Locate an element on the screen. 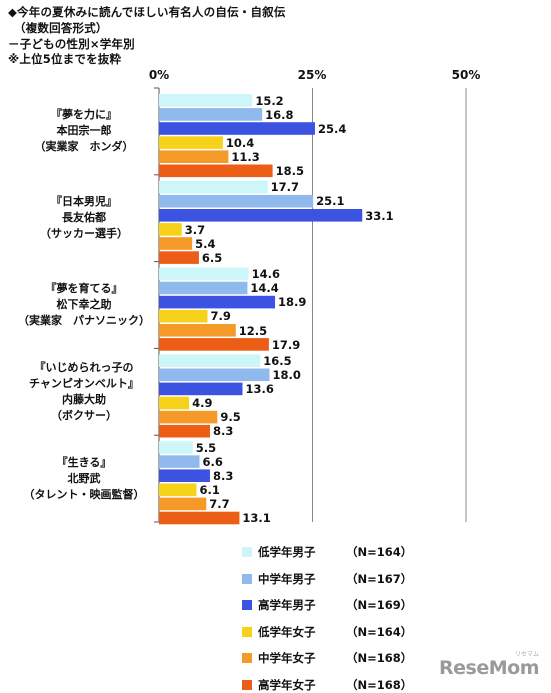  data-label: 13.1 is located at coordinates (256, 518).